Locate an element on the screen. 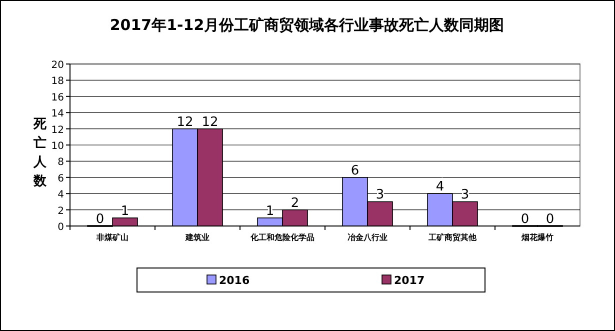  legend-label: 2016 is located at coordinates (234, 280).